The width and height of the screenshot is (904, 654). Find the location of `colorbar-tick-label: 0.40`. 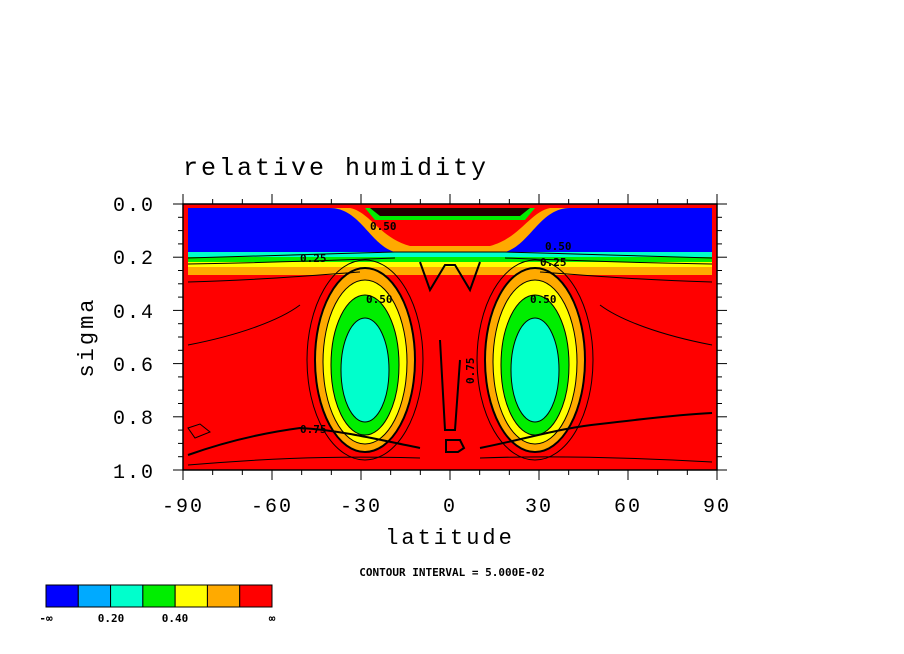

colorbar-tick-label: 0.40 is located at coordinates (175, 618).